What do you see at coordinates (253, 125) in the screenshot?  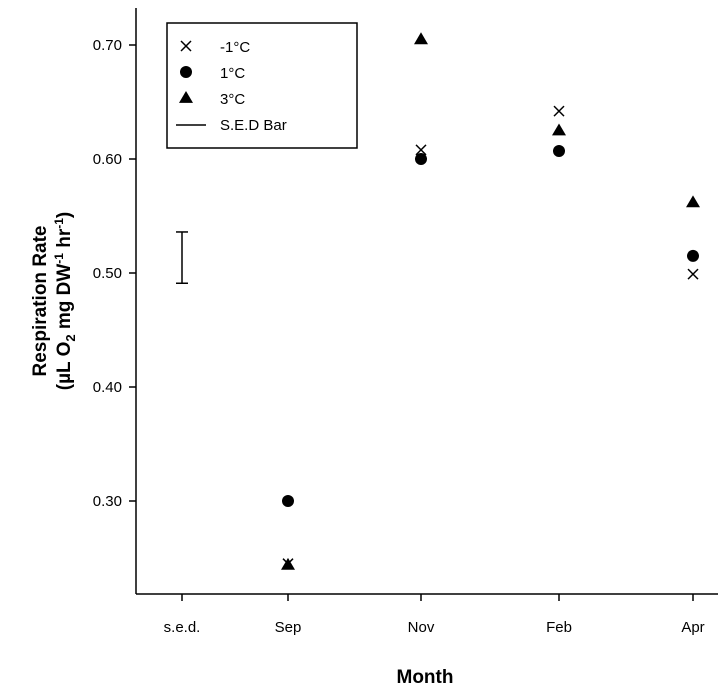 I see `legend-label: S.E.D Bar` at bounding box center [253, 125].